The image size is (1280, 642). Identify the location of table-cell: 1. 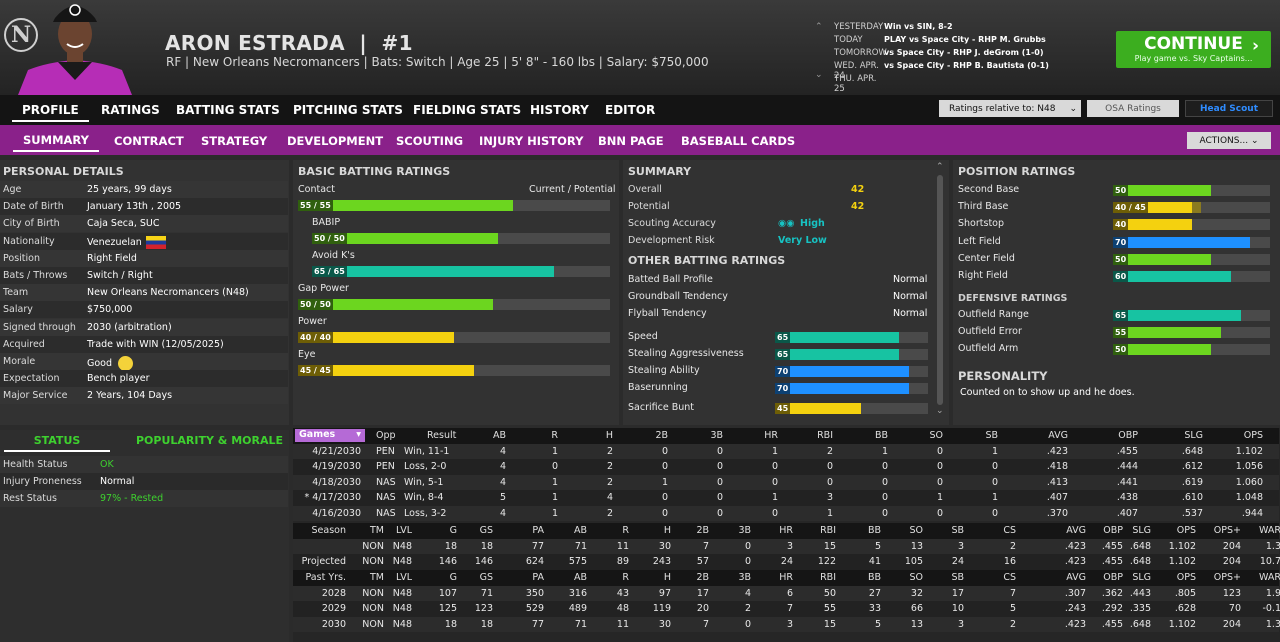
(554, 451).